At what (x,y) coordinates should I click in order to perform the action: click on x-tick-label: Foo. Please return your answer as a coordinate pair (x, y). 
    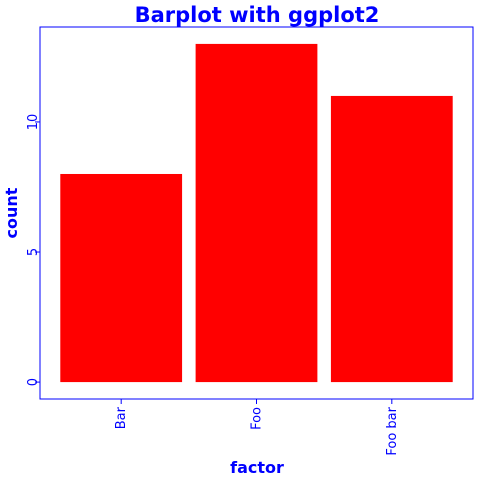
    Looking at the image, I should click on (257, 418).